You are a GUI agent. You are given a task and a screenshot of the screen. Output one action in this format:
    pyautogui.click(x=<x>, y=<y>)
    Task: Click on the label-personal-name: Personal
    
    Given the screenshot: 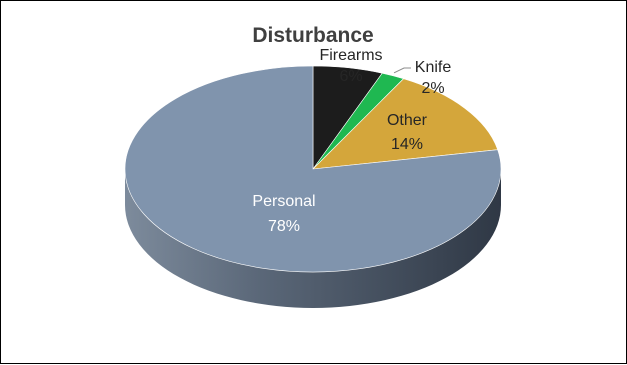 What is the action you would take?
    pyautogui.click(x=283, y=201)
    